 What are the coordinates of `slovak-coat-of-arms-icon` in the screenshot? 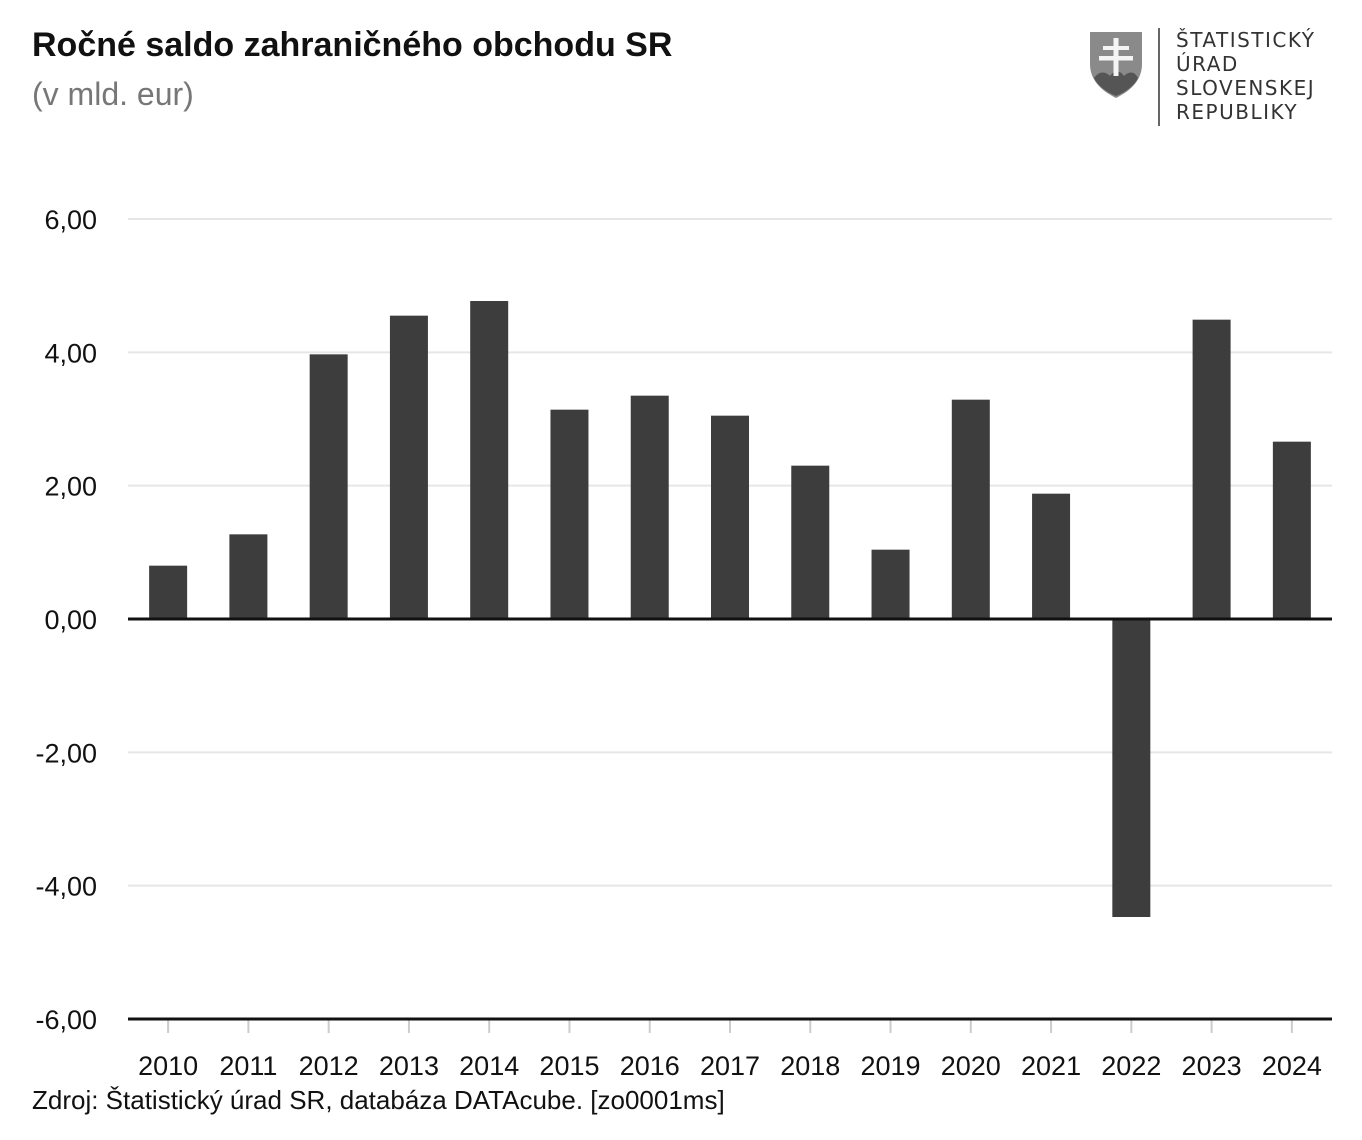 It's located at (1116, 65).